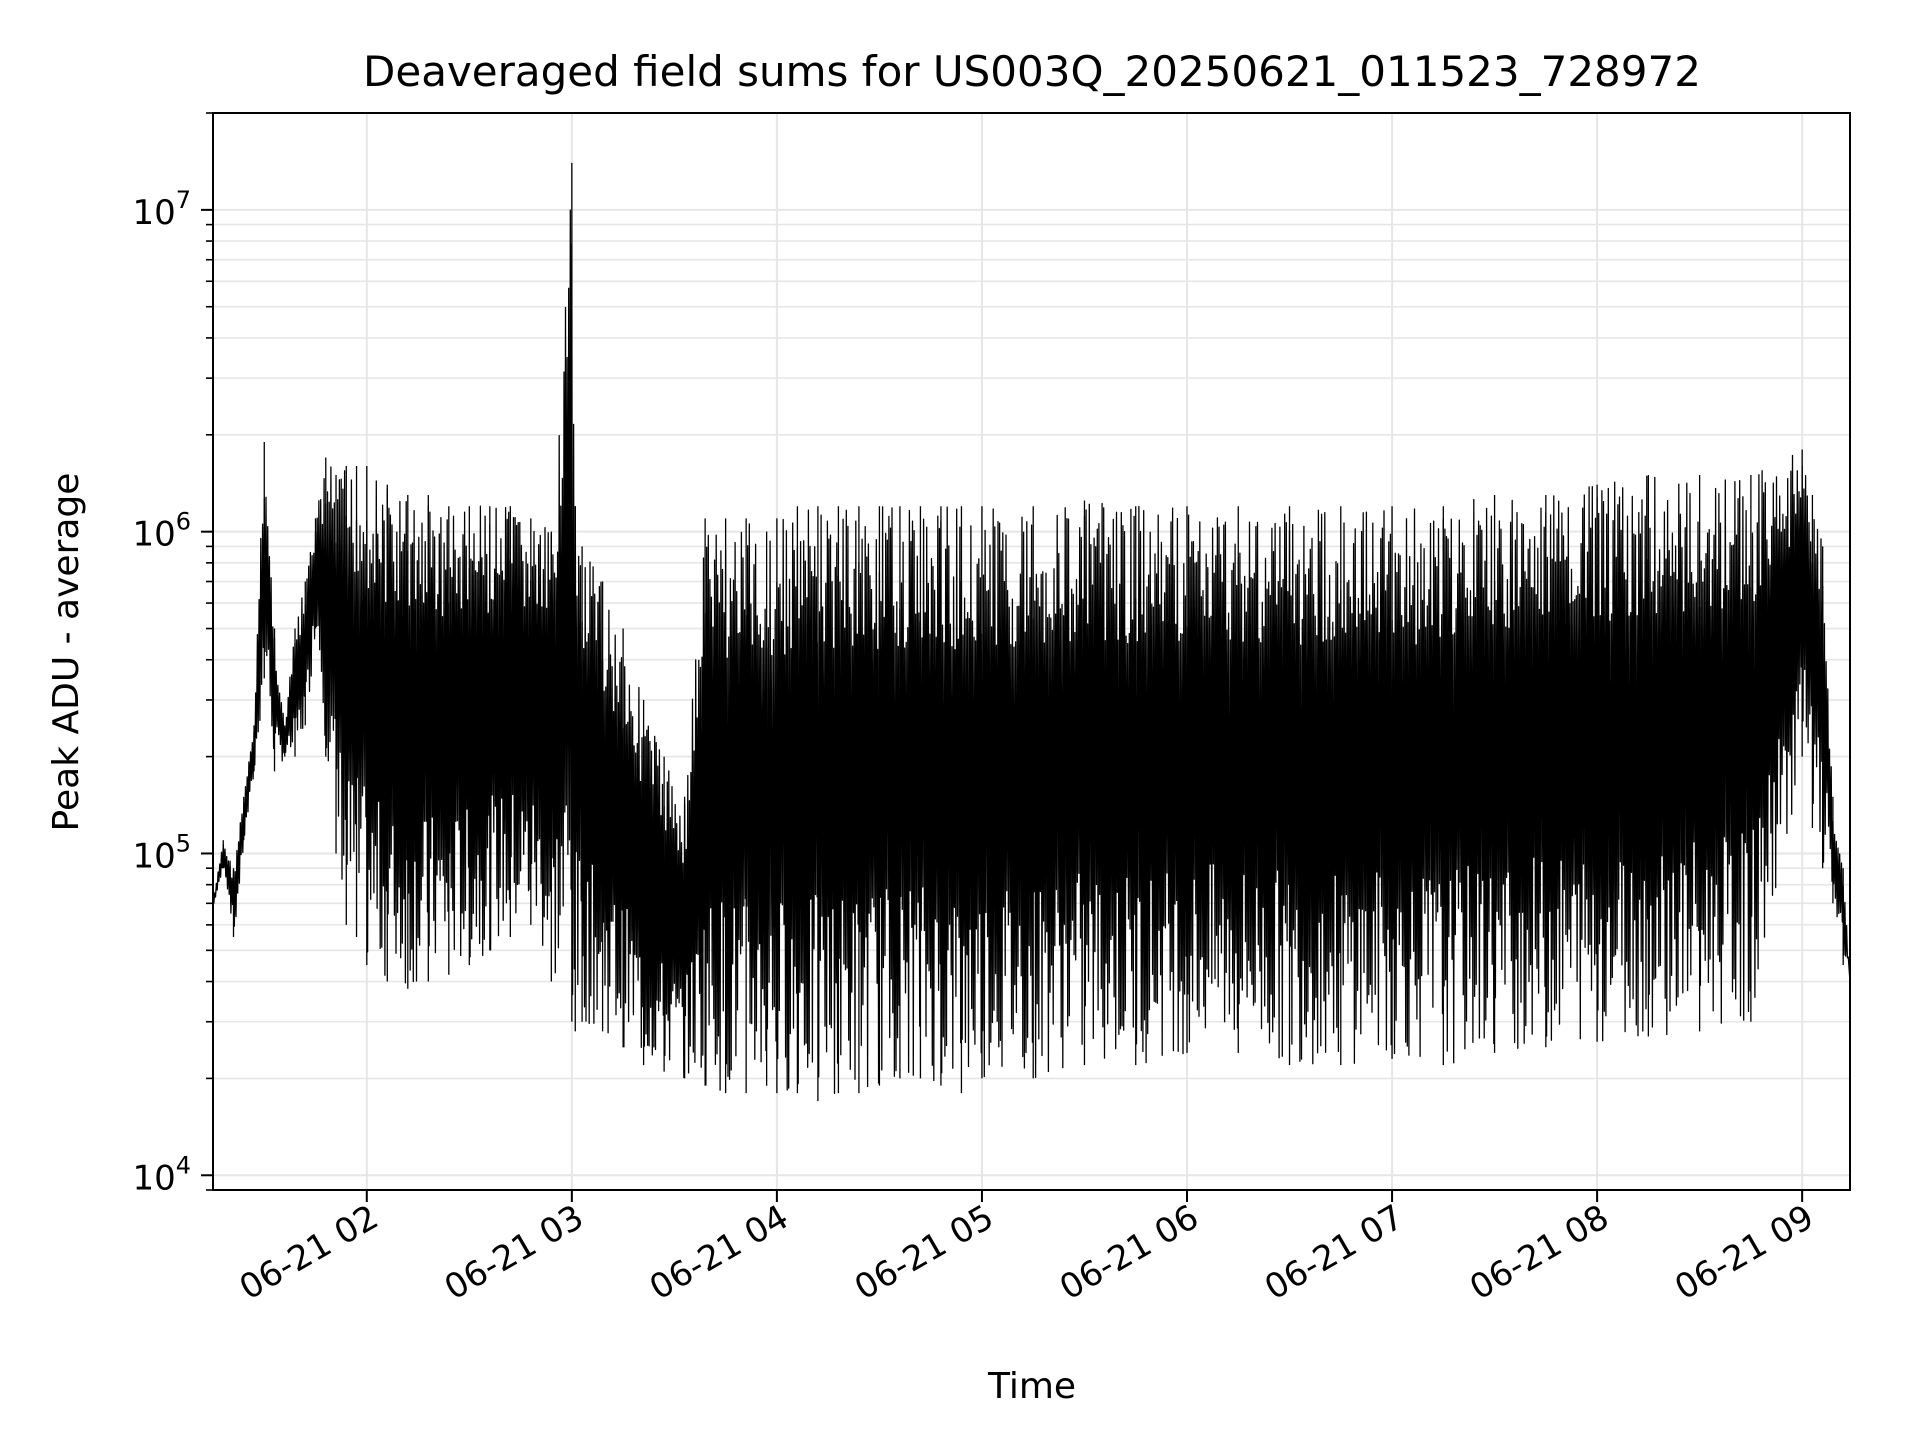 Image resolution: width=1920 pixels, height=1440 pixels. I want to click on x-tick-label: 06-21 09, so click(1744, 1252).